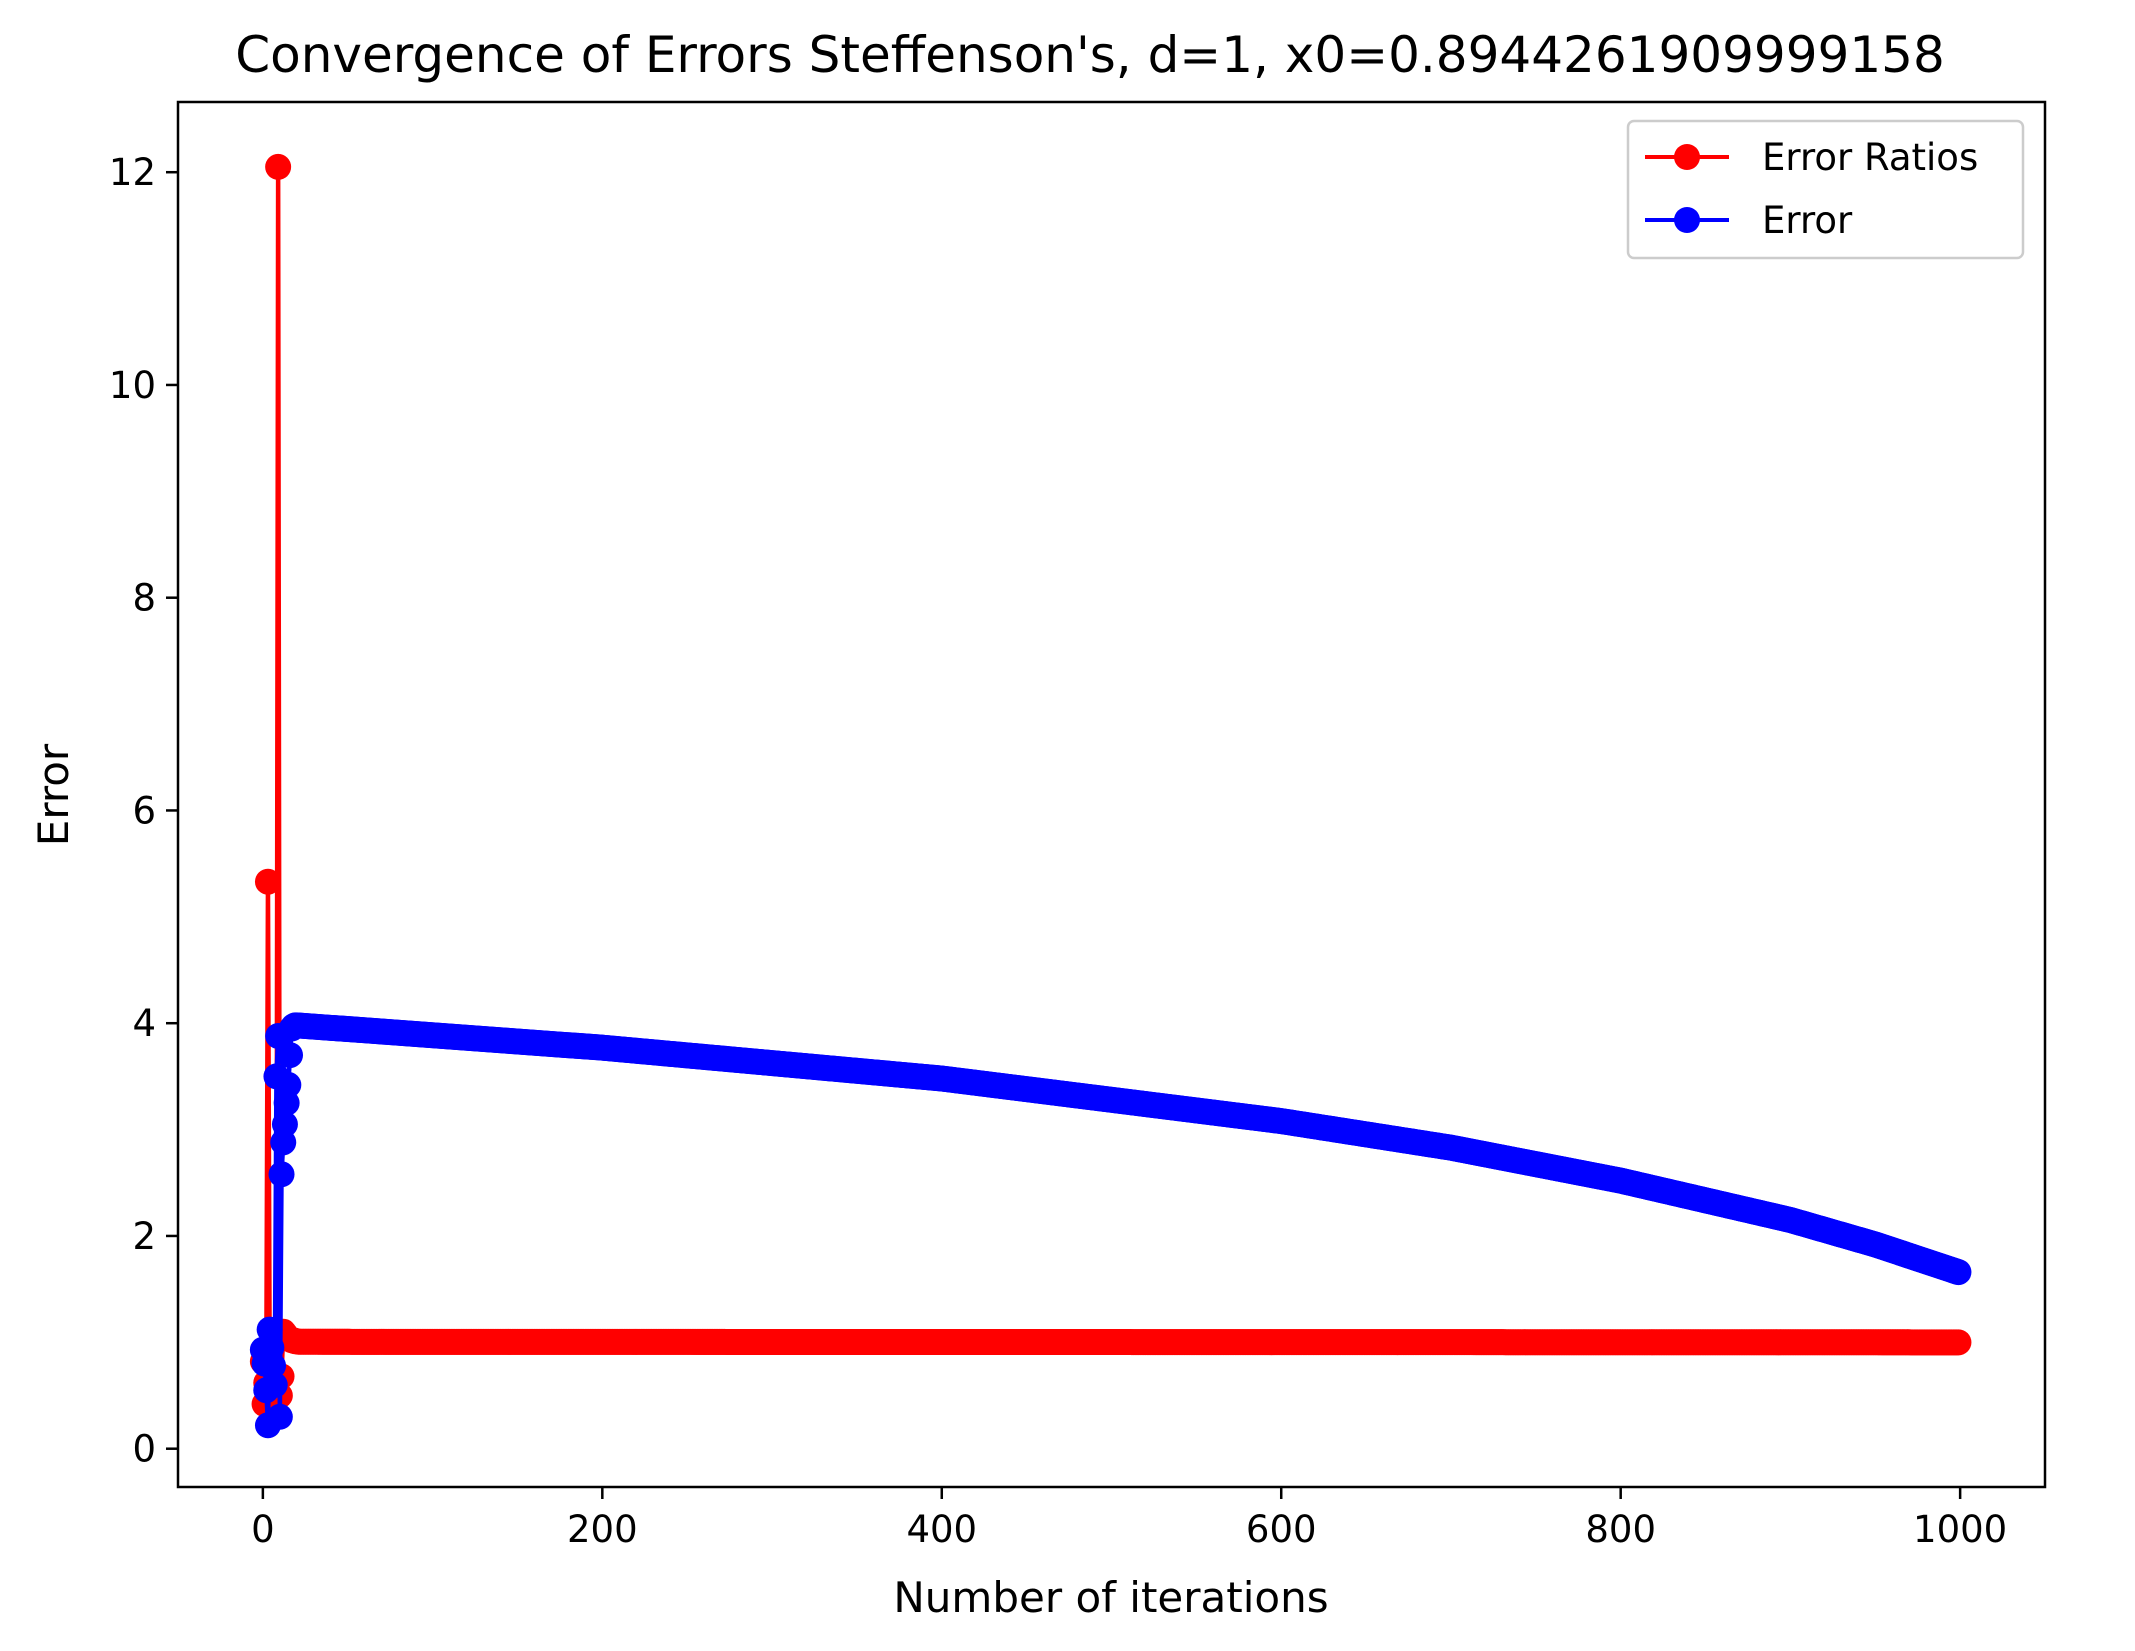  I want to click on legend-label-error-ratios: Error Ratios, so click(1870, 157).